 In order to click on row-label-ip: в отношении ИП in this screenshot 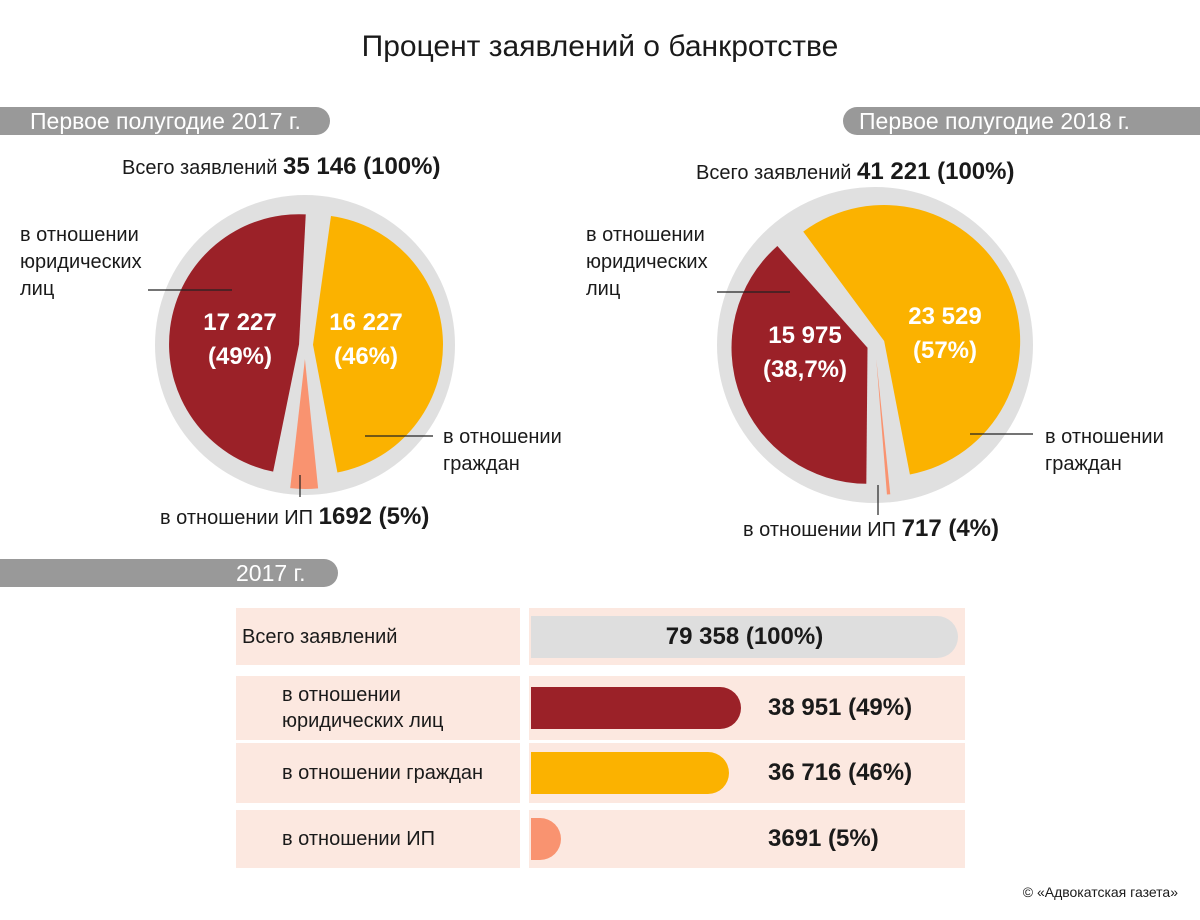, I will do `click(359, 839)`.